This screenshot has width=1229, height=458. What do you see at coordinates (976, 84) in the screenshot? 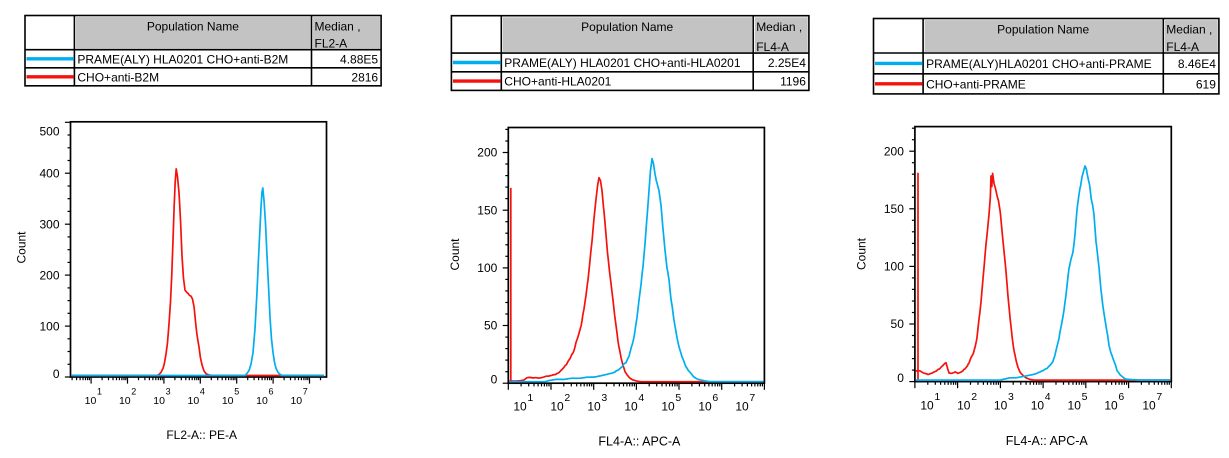
I see `svg-text: CHO+anti-PRAME` at bounding box center [976, 84].